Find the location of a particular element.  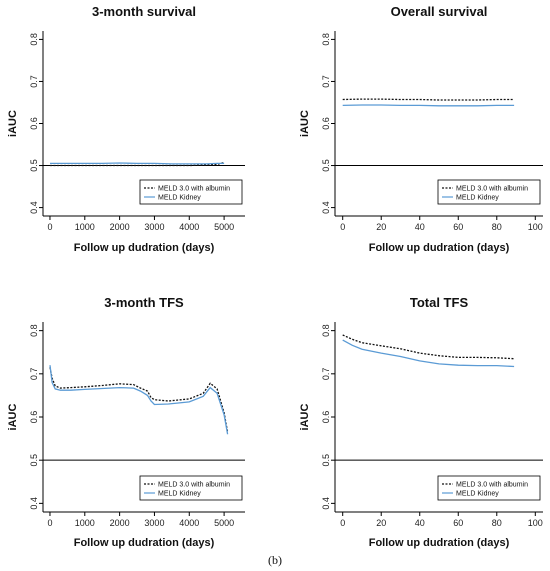

chart-title: Total TFS is located at coordinates (439, 302).